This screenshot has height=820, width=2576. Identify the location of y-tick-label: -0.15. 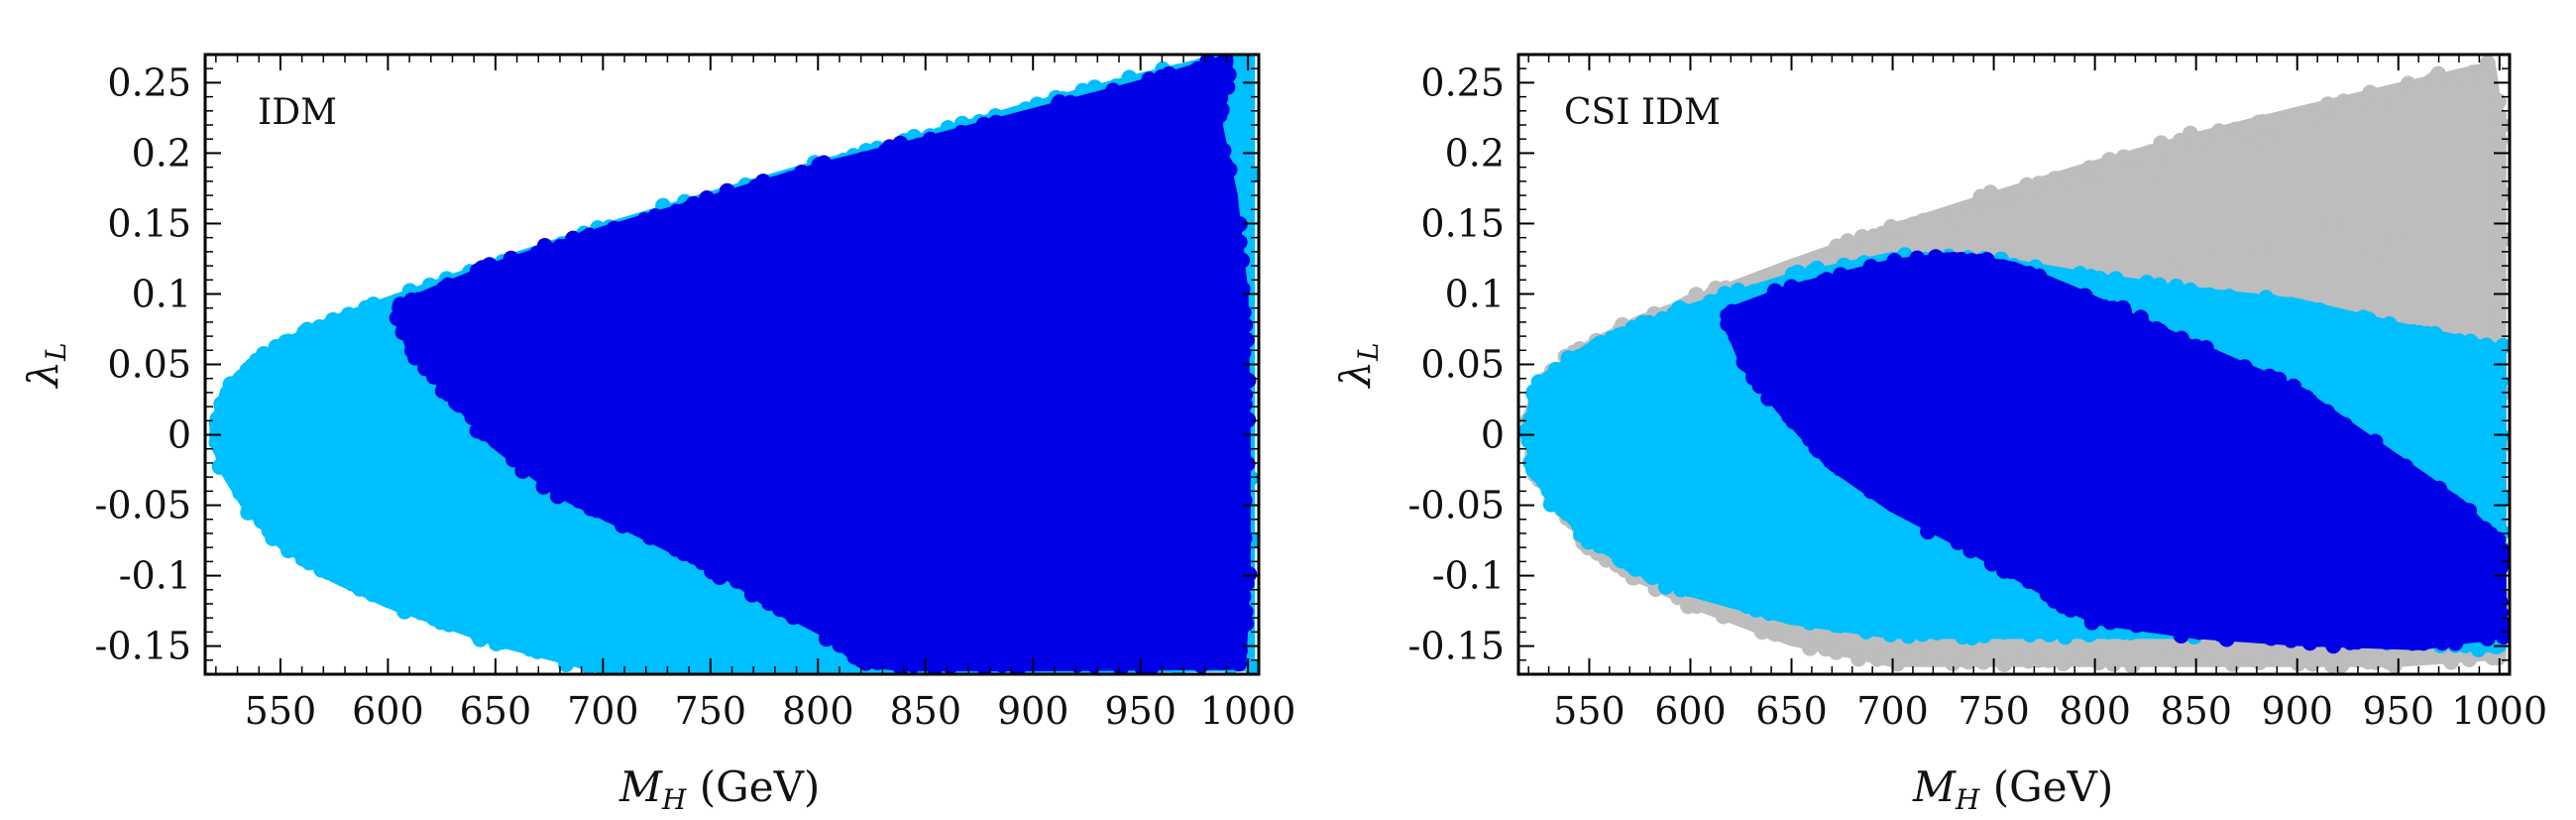
(1456, 646).